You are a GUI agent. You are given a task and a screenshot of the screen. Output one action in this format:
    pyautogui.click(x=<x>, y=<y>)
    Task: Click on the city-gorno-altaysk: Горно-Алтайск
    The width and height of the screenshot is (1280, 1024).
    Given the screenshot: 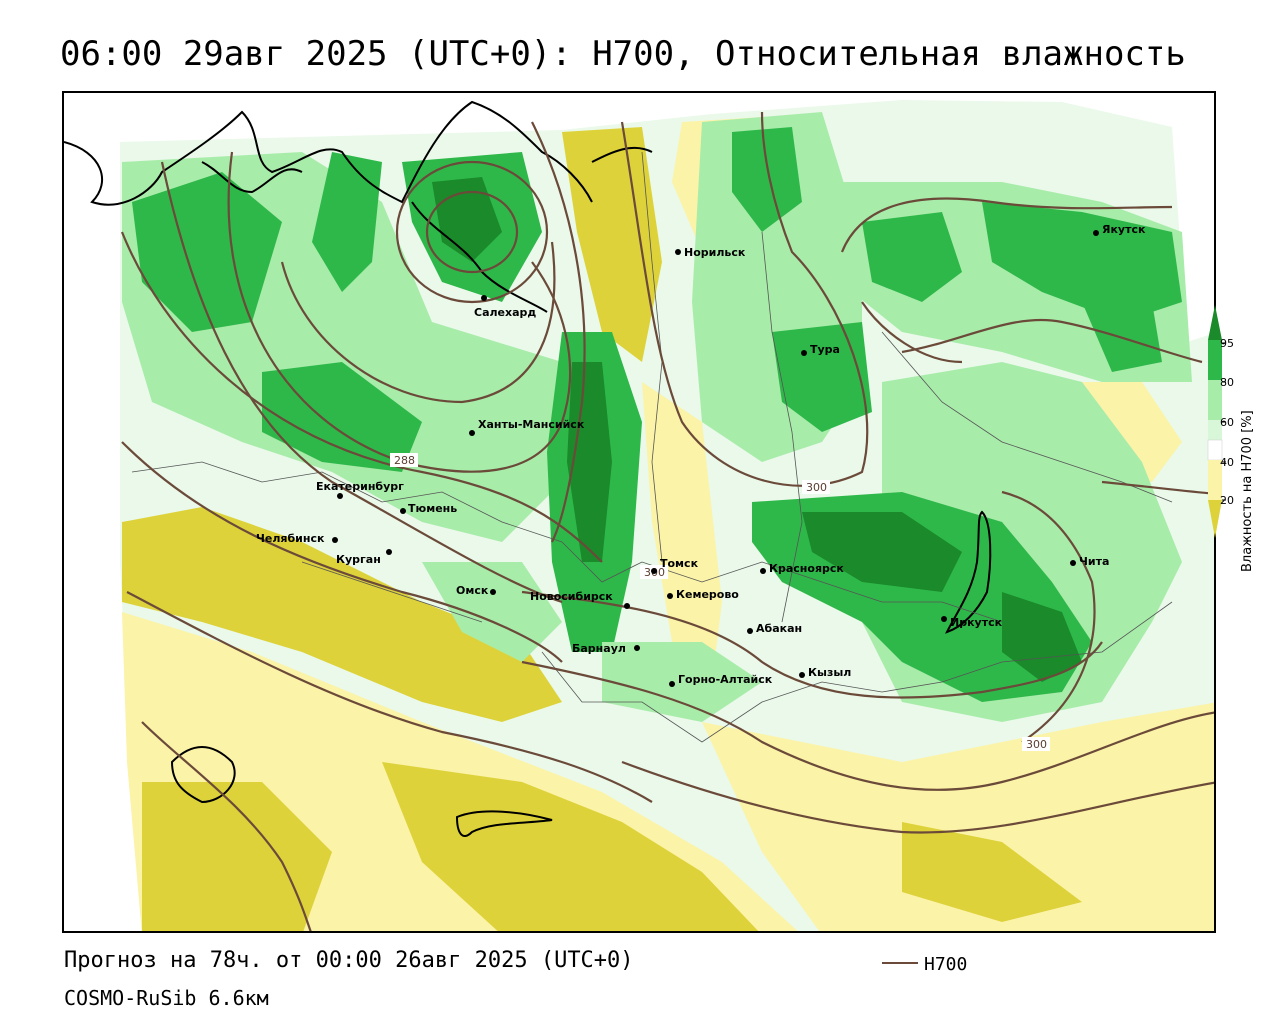 What is the action you would take?
    pyautogui.click(x=721, y=680)
    